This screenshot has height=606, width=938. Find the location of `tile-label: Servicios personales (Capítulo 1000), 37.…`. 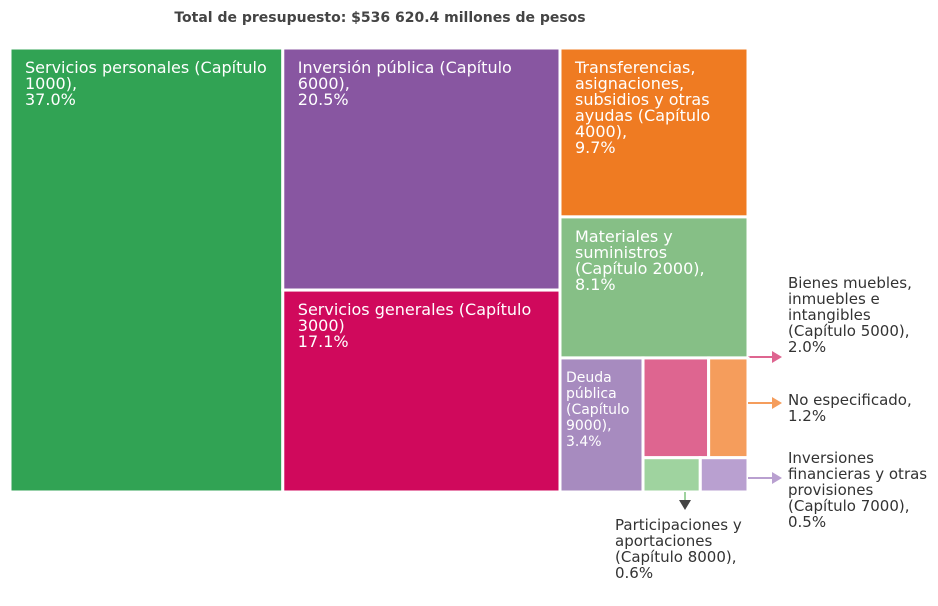

tile-label: Servicios personales (Capítulo 1000), 37.… is located at coordinates (150, 84).